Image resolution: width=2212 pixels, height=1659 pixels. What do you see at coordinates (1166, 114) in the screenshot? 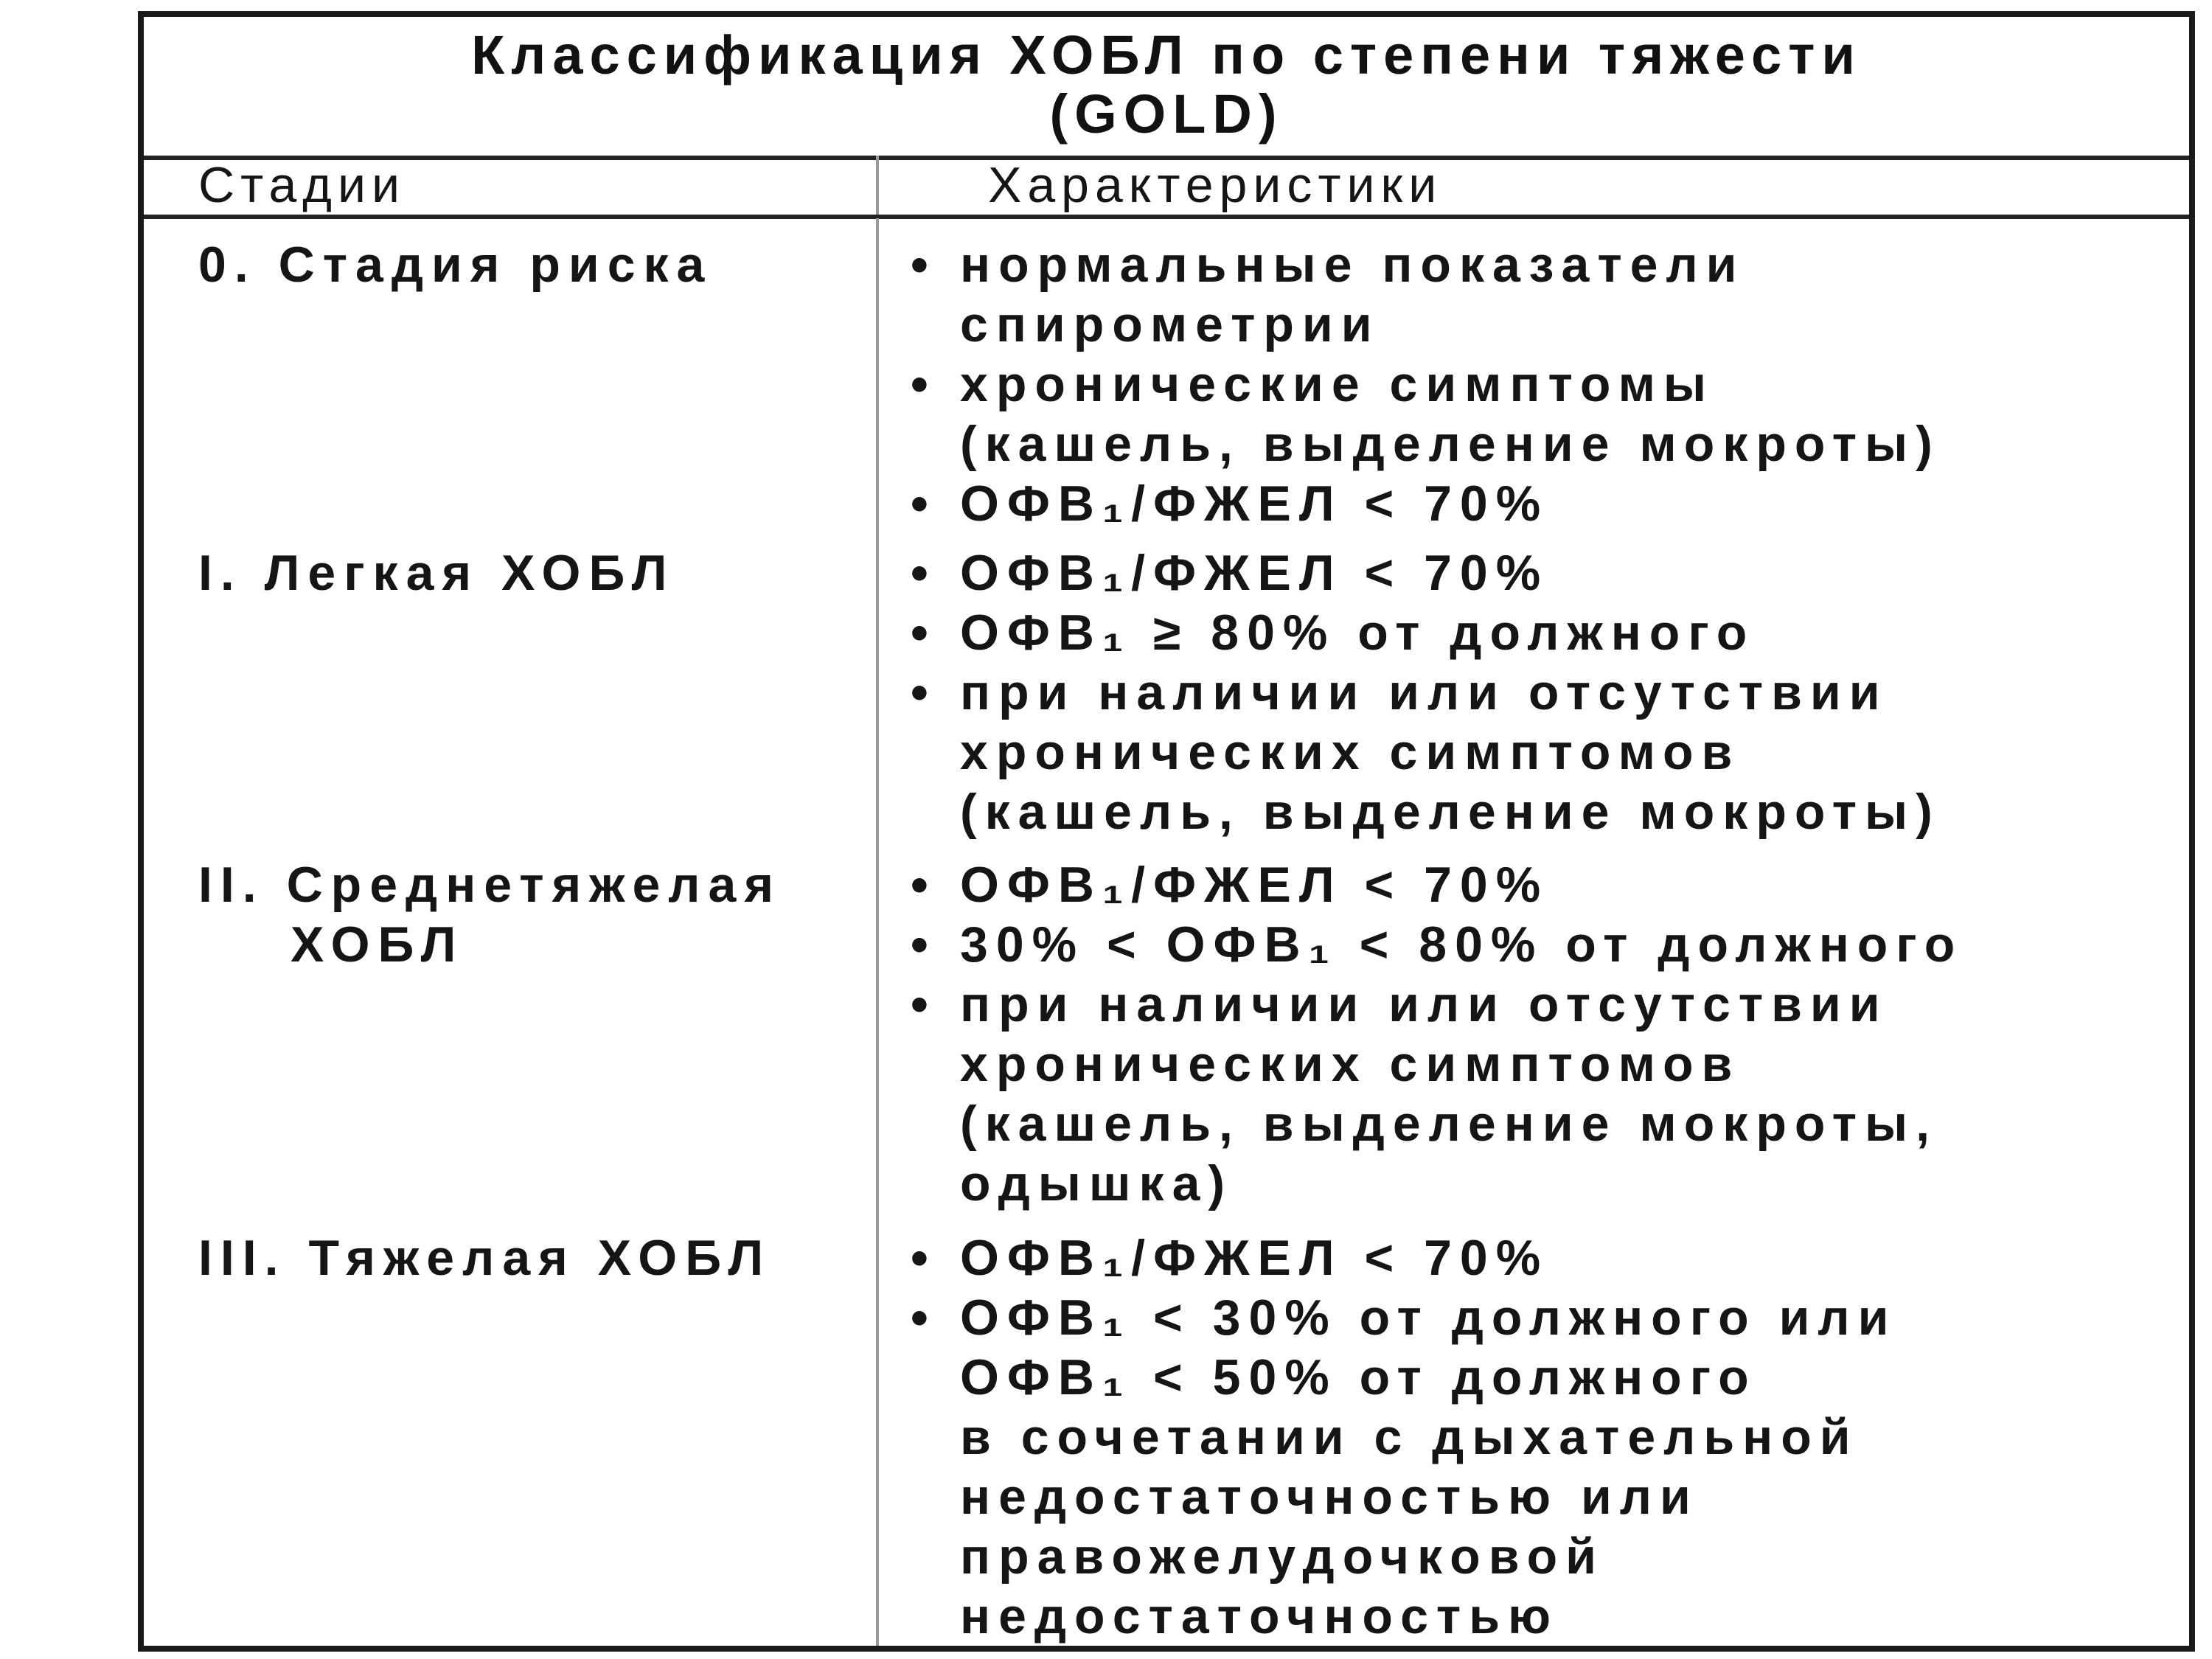
I see `table-title-line2: (GOLD)` at bounding box center [1166, 114].